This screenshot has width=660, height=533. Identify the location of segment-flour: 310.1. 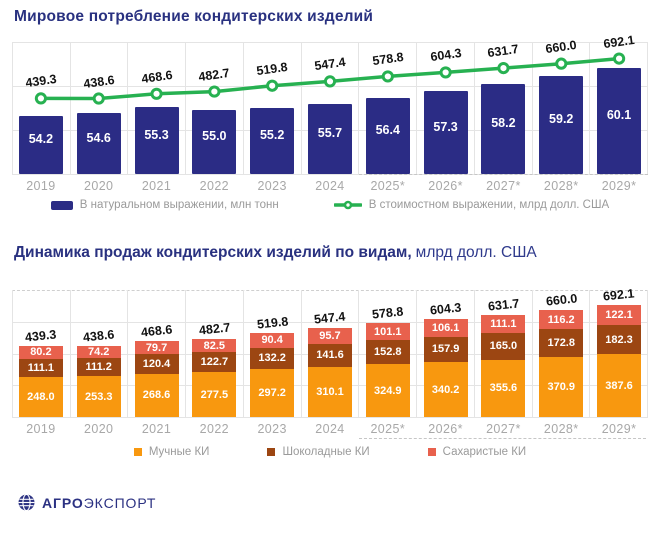
(330, 391).